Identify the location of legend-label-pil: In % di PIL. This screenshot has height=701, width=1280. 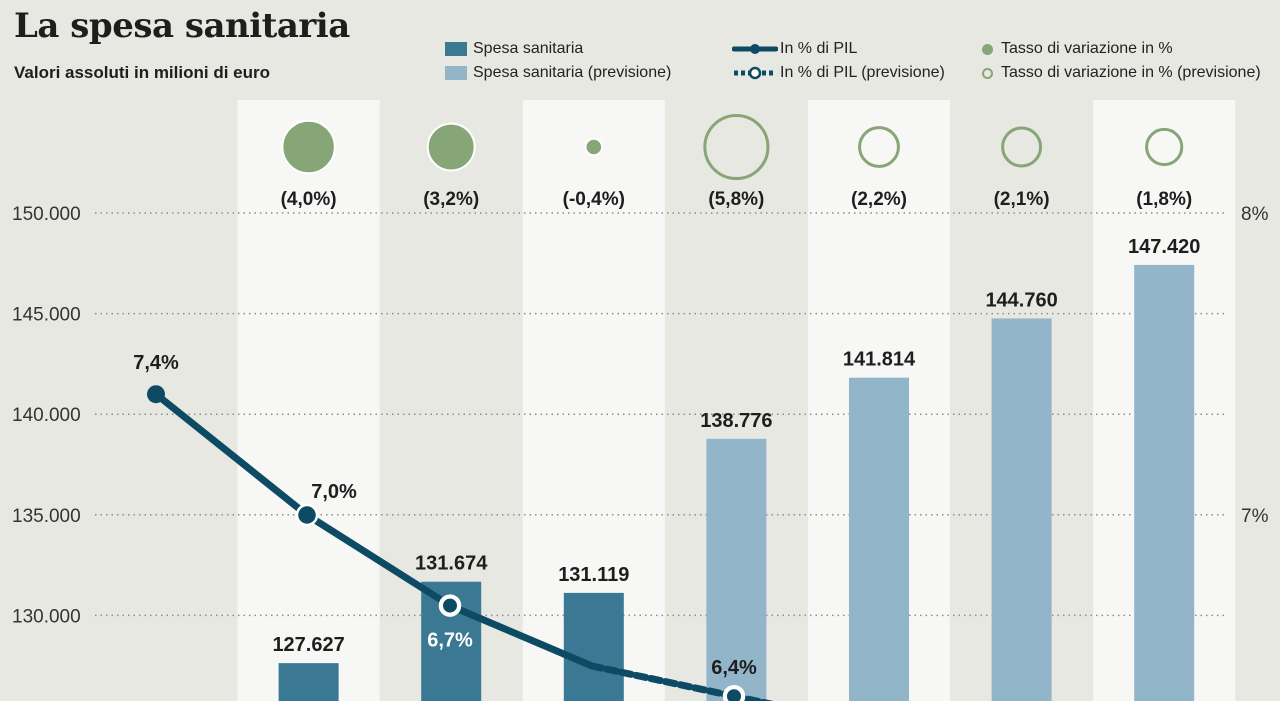
(819, 48).